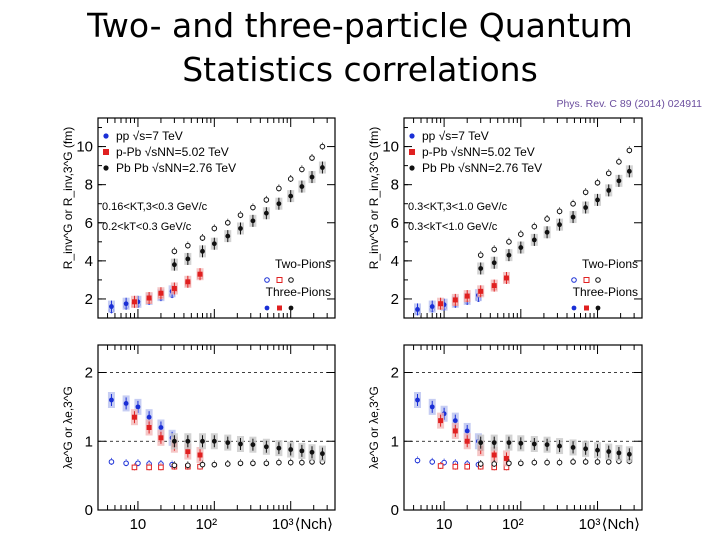 Image resolution: width=720 pixels, height=540 pixels. Describe the element at coordinates (374, 427) in the screenshot. I see `panel-right-bottom-y-axis-label: λe^G or λe,3^G` at that location.